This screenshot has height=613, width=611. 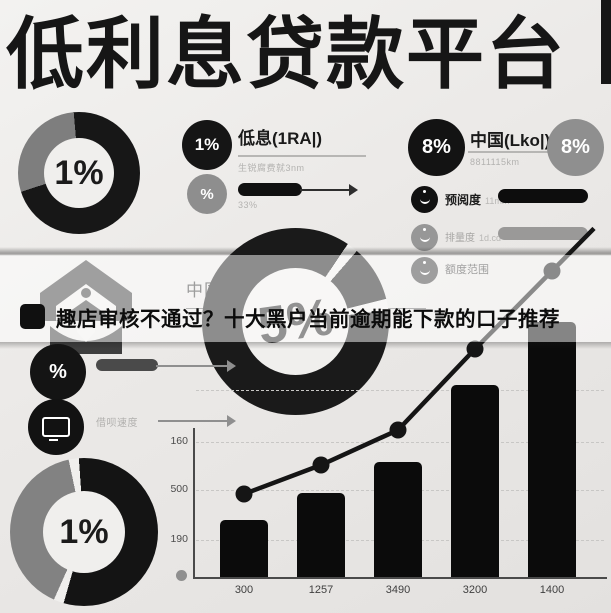 I want to click on x-axis-tick: 3200, so click(x=475, y=590).